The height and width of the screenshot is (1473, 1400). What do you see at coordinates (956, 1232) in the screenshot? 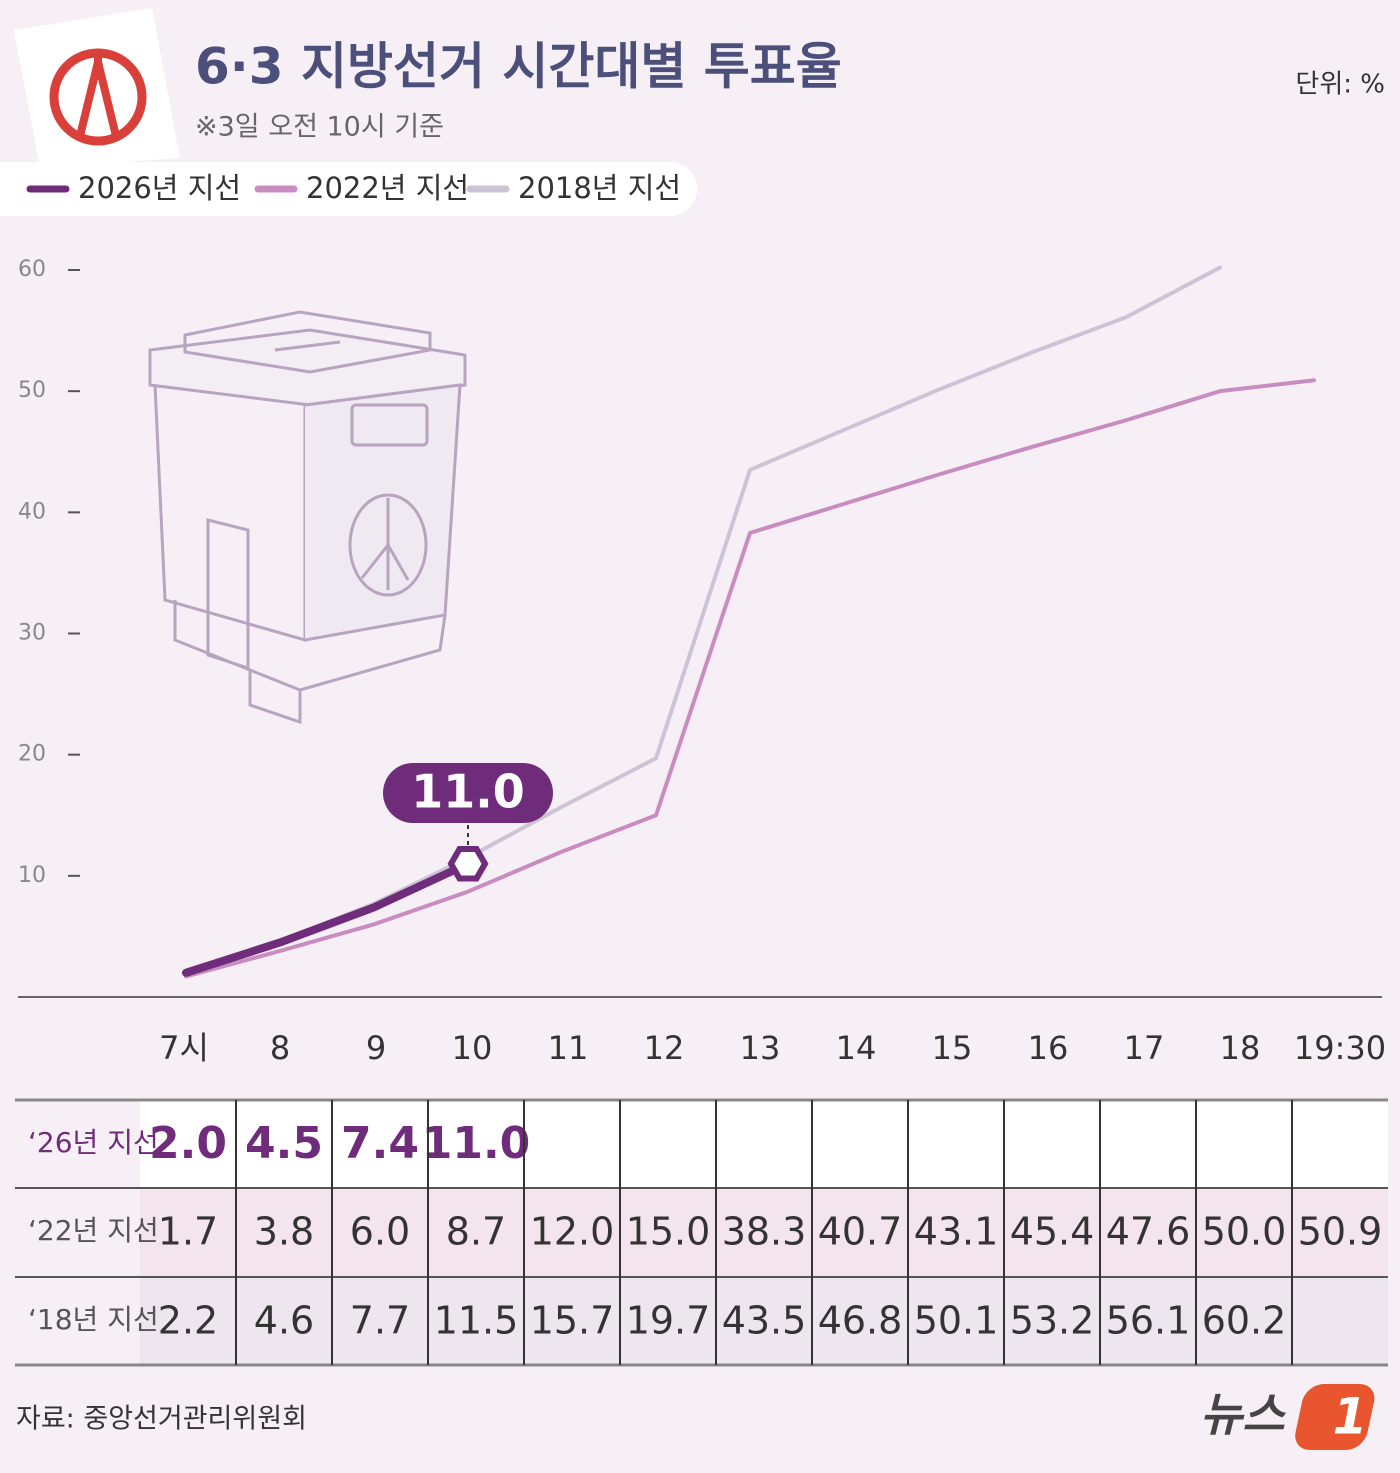
I see `table-cell: 43.1` at bounding box center [956, 1232].